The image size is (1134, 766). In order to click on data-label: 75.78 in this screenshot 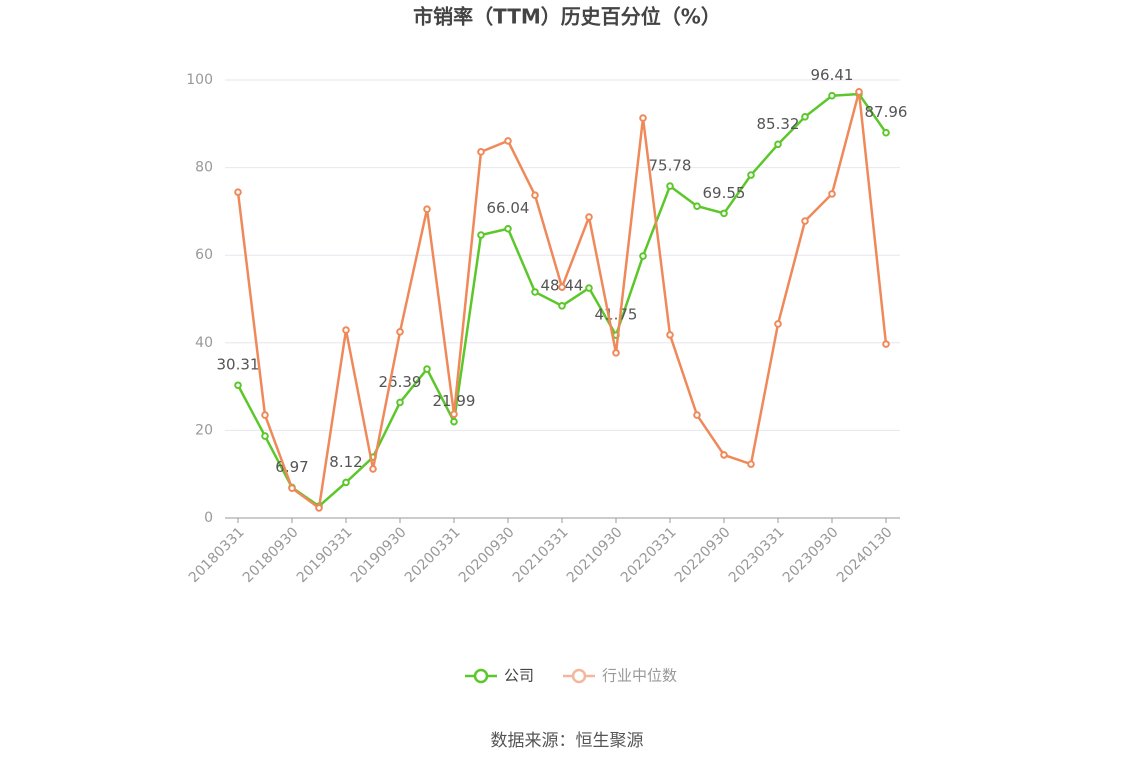, I will do `click(670, 166)`.